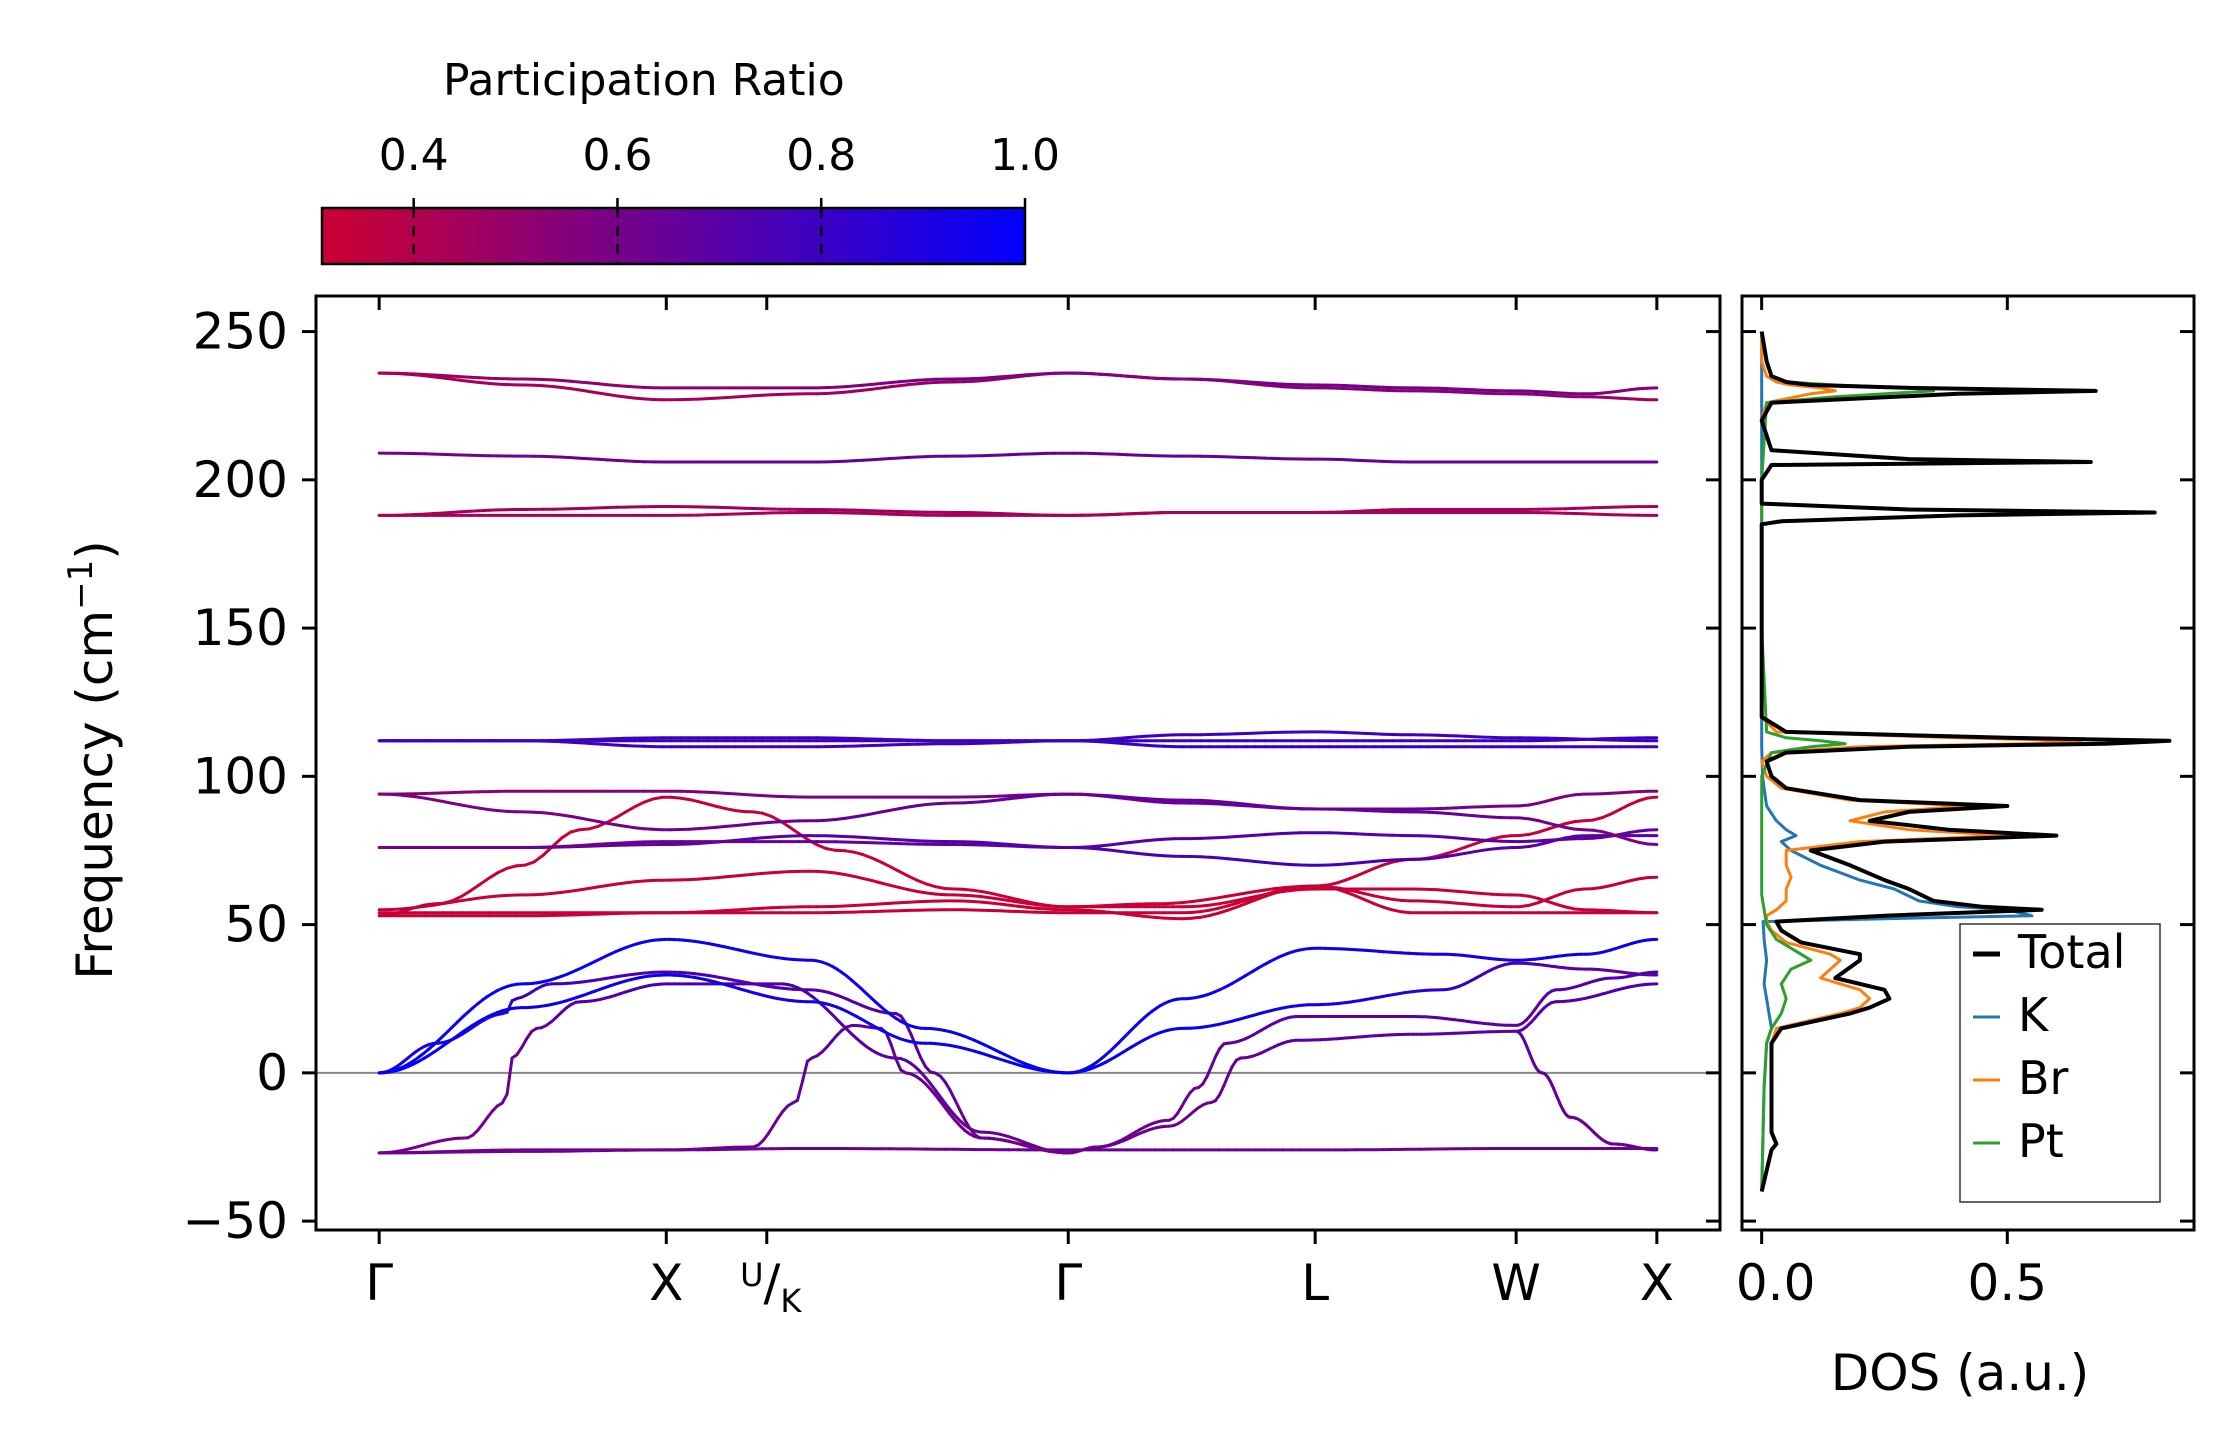  Describe the element at coordinates (690, 160) in the screenshot. I see `colorbar: 0.4 0.6 0.8 1.0 Participation Ratio` at that location.